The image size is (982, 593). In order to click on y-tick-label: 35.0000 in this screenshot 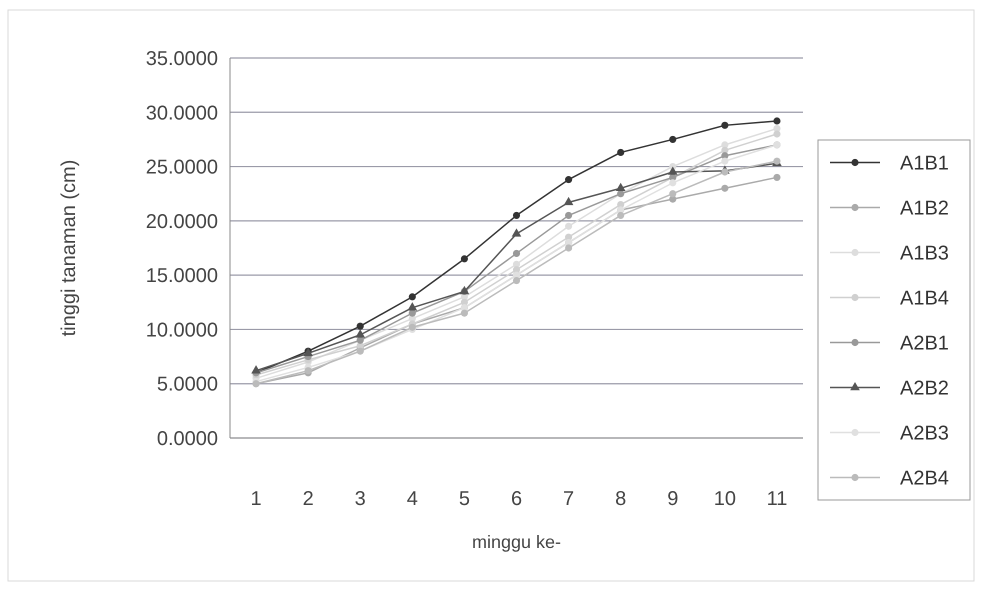, I will do `click(182, 59)`.